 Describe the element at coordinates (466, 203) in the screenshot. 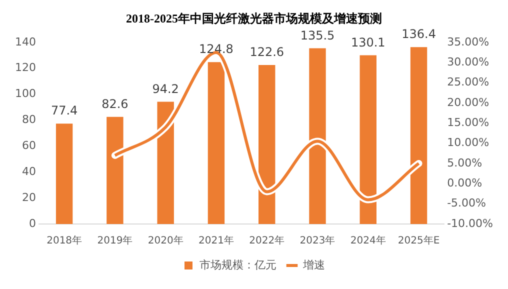

I see `y2-tick-label: -5.00%` at that location.